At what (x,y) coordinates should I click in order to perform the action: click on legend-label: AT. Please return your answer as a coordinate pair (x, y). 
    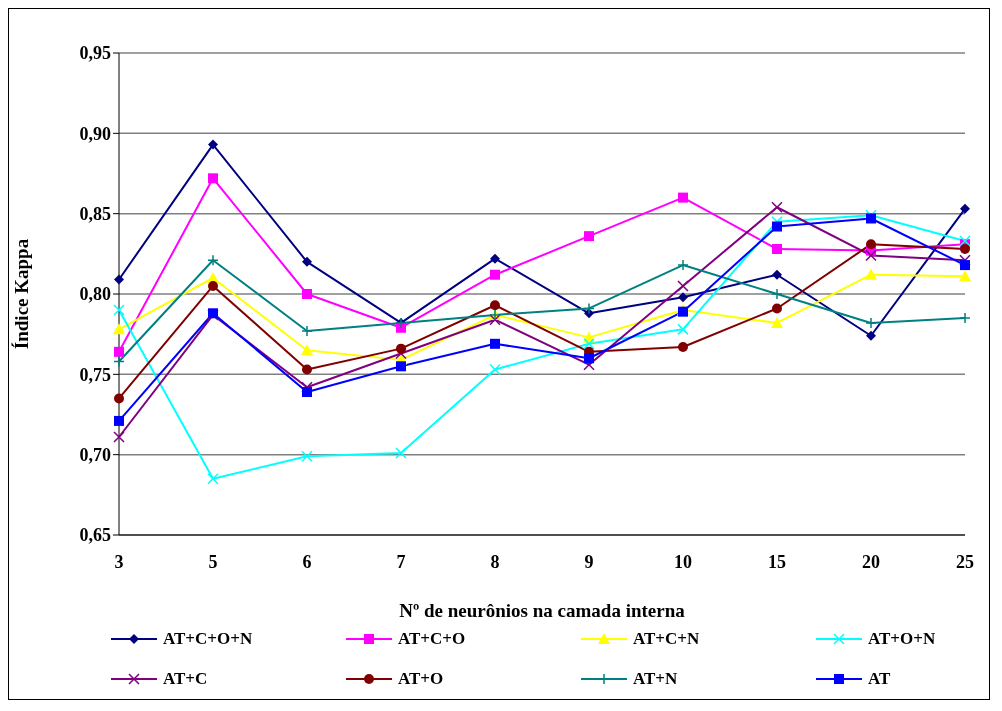
    Looking at the image, I should click on (879, 679).